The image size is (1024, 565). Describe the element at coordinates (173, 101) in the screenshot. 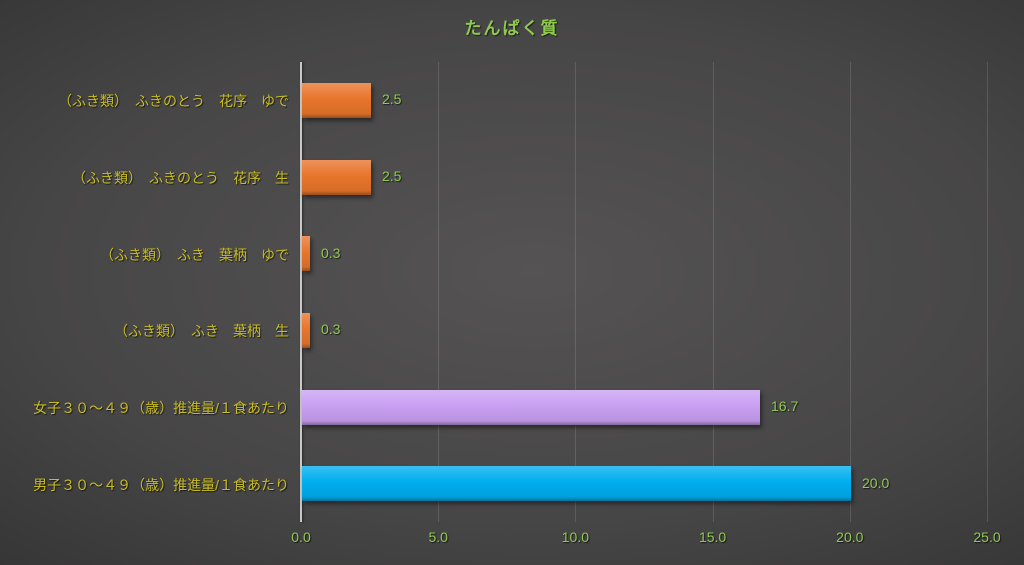

I see `category-label: （ふき類） ふきのとう 花序 ゆで` at that location.